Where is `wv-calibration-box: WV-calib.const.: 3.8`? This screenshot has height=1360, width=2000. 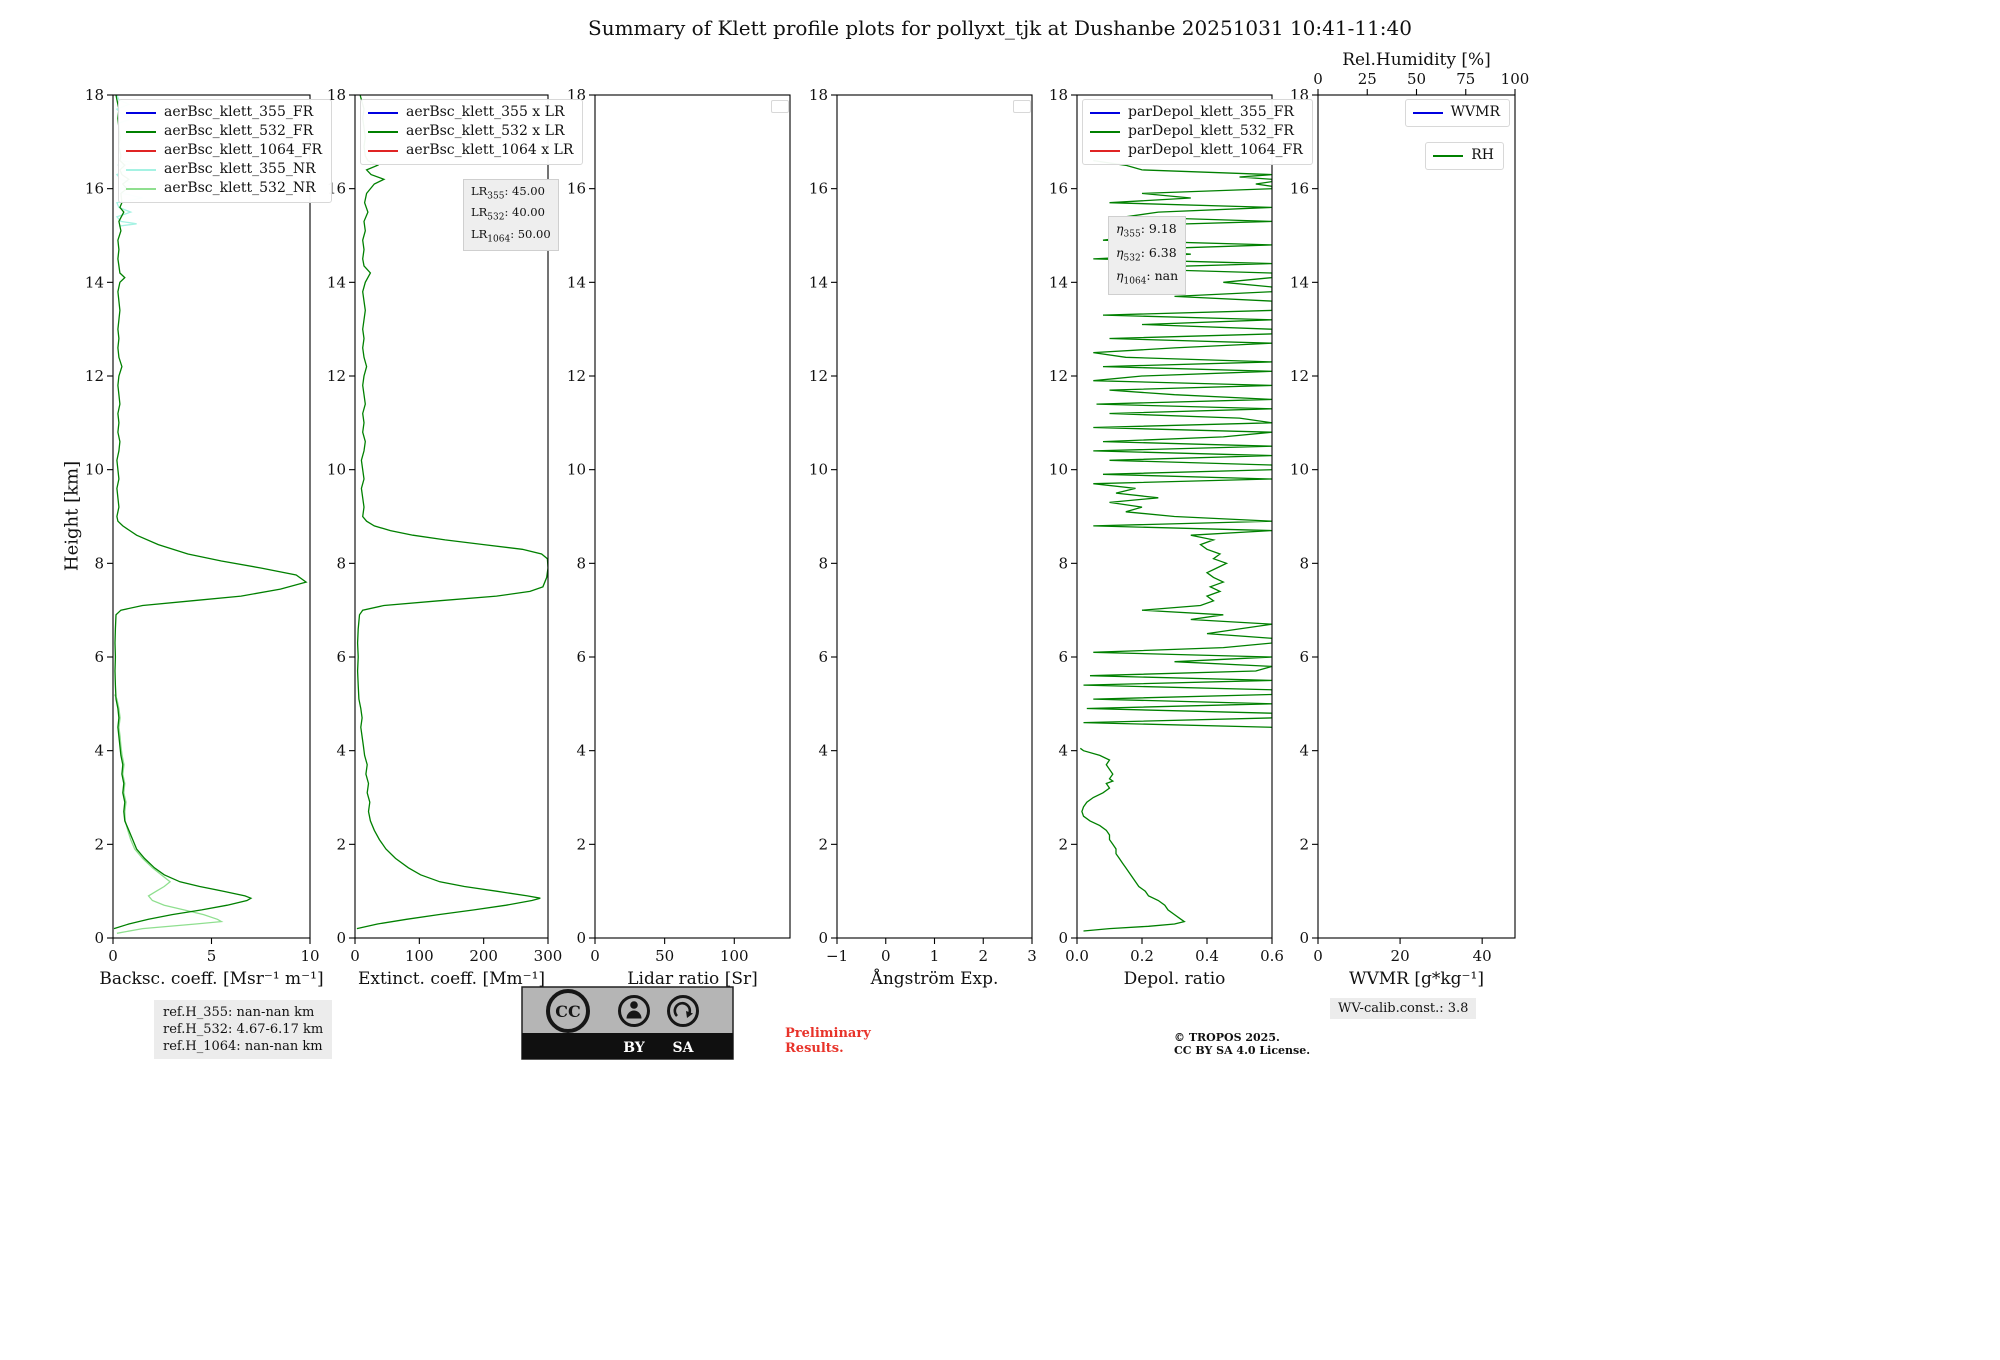 wv-calibration-box: WV-calib.const.: 3.8 is located at coordinates (1403, 1008).